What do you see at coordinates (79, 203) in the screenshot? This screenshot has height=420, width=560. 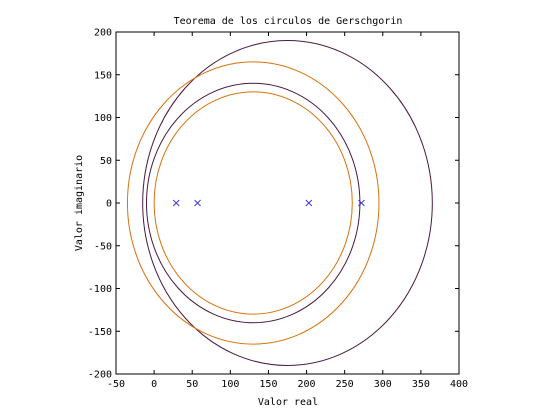 I see `y-axis-label: Valor imaginario` at bounding box center [79, 203].